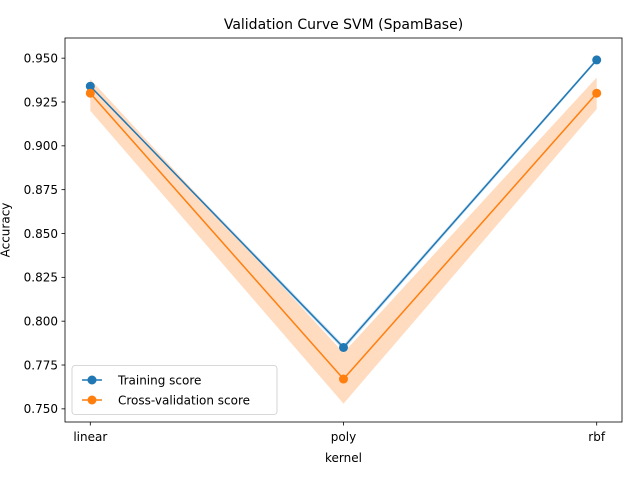 Image resolution: width=640 pixels, height=480 pixels. Describe the element at coordinates (41, 102) in the screenshot. I see `y-tick-label: 0.925` at that location.